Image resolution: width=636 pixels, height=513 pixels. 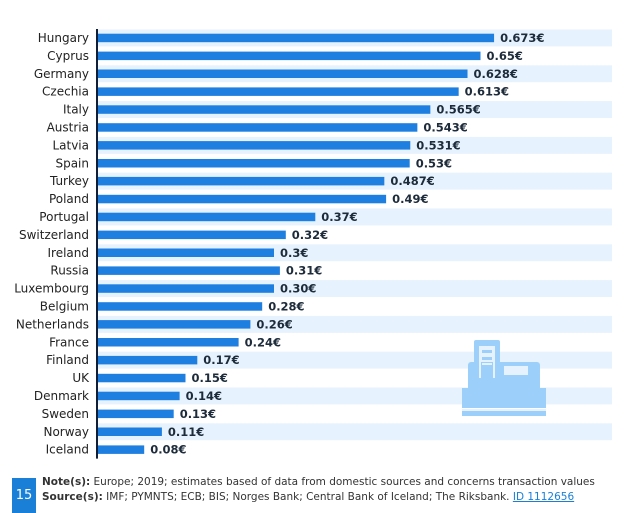 What do you see at coordinates (438, 145) in the screenshot?
I see `data-label: 0.531€` at bounding box center [438, 145].